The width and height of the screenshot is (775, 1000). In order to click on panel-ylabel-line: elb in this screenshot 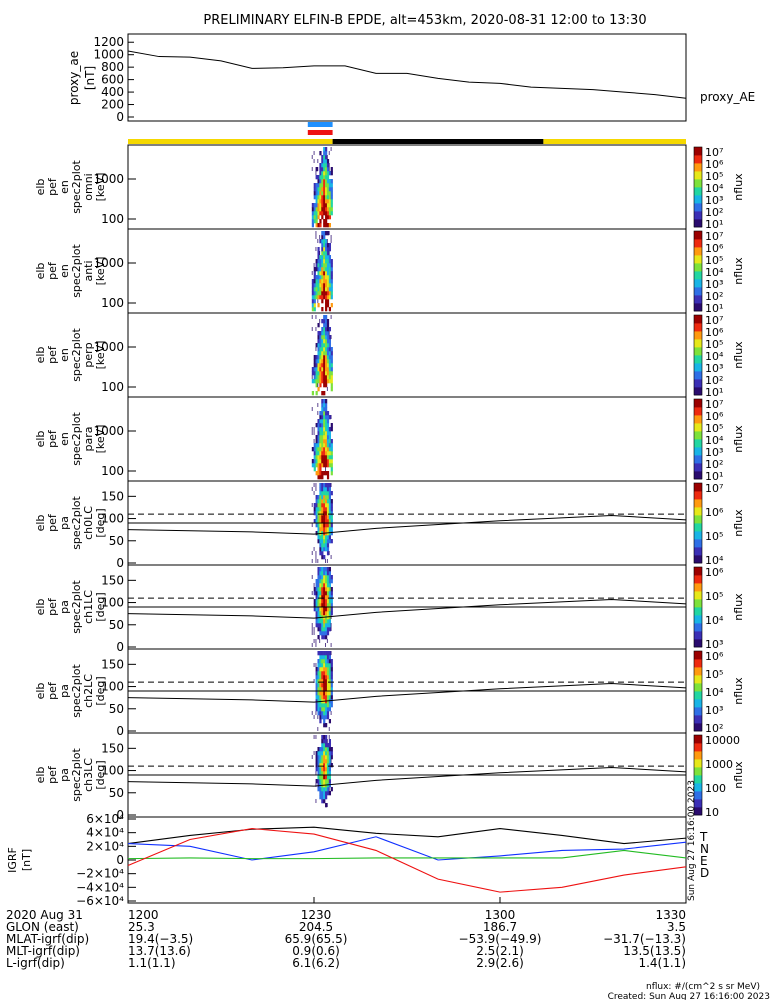, I will do `click(40, 187)`.